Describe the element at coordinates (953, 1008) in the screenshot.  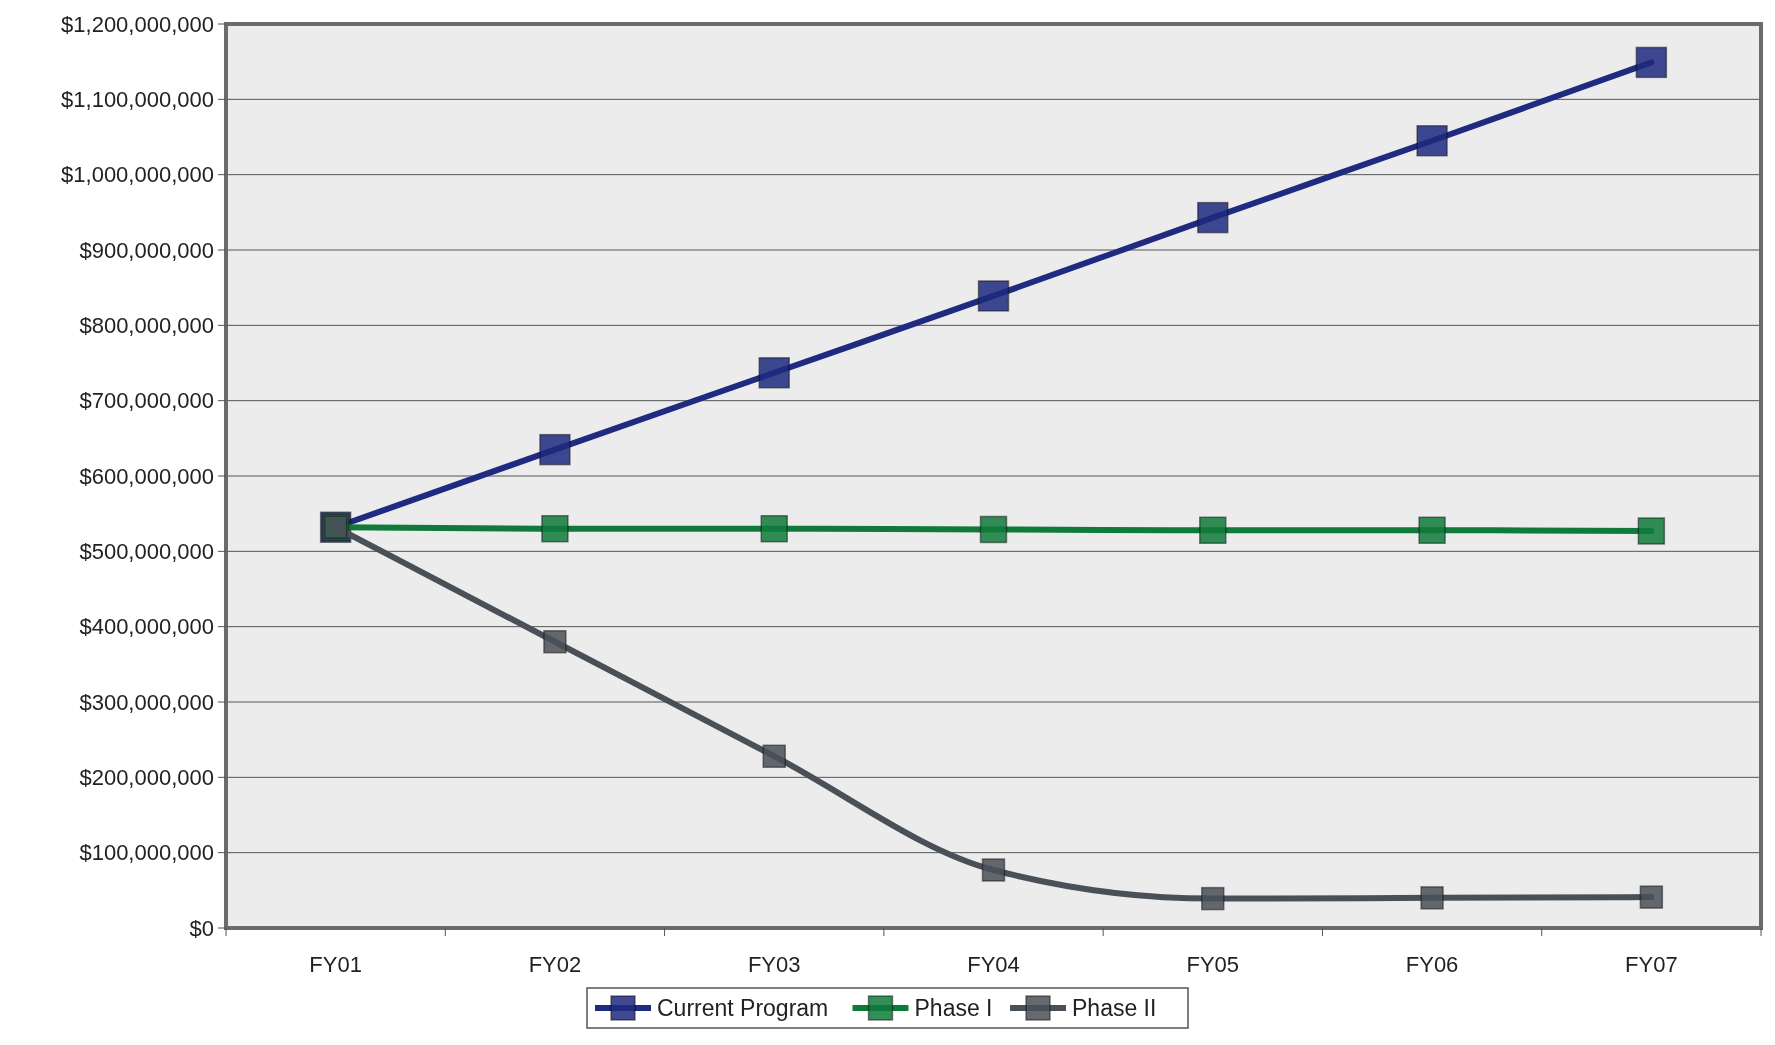
I see `legend-label: Phase I` at that location.